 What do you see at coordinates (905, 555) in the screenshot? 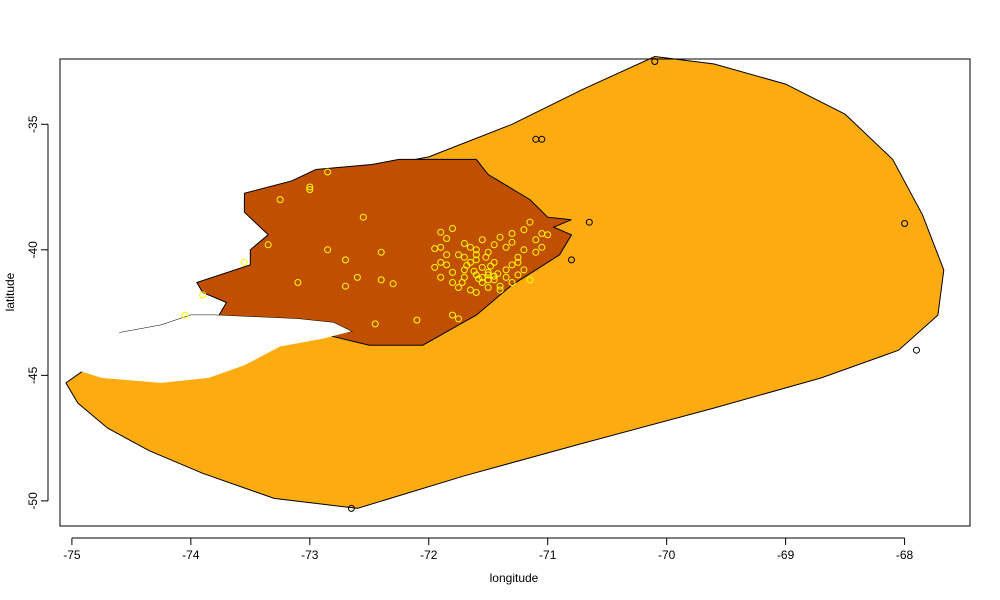
I see `x-tick-label: -68` at bounding box center [905, 555].